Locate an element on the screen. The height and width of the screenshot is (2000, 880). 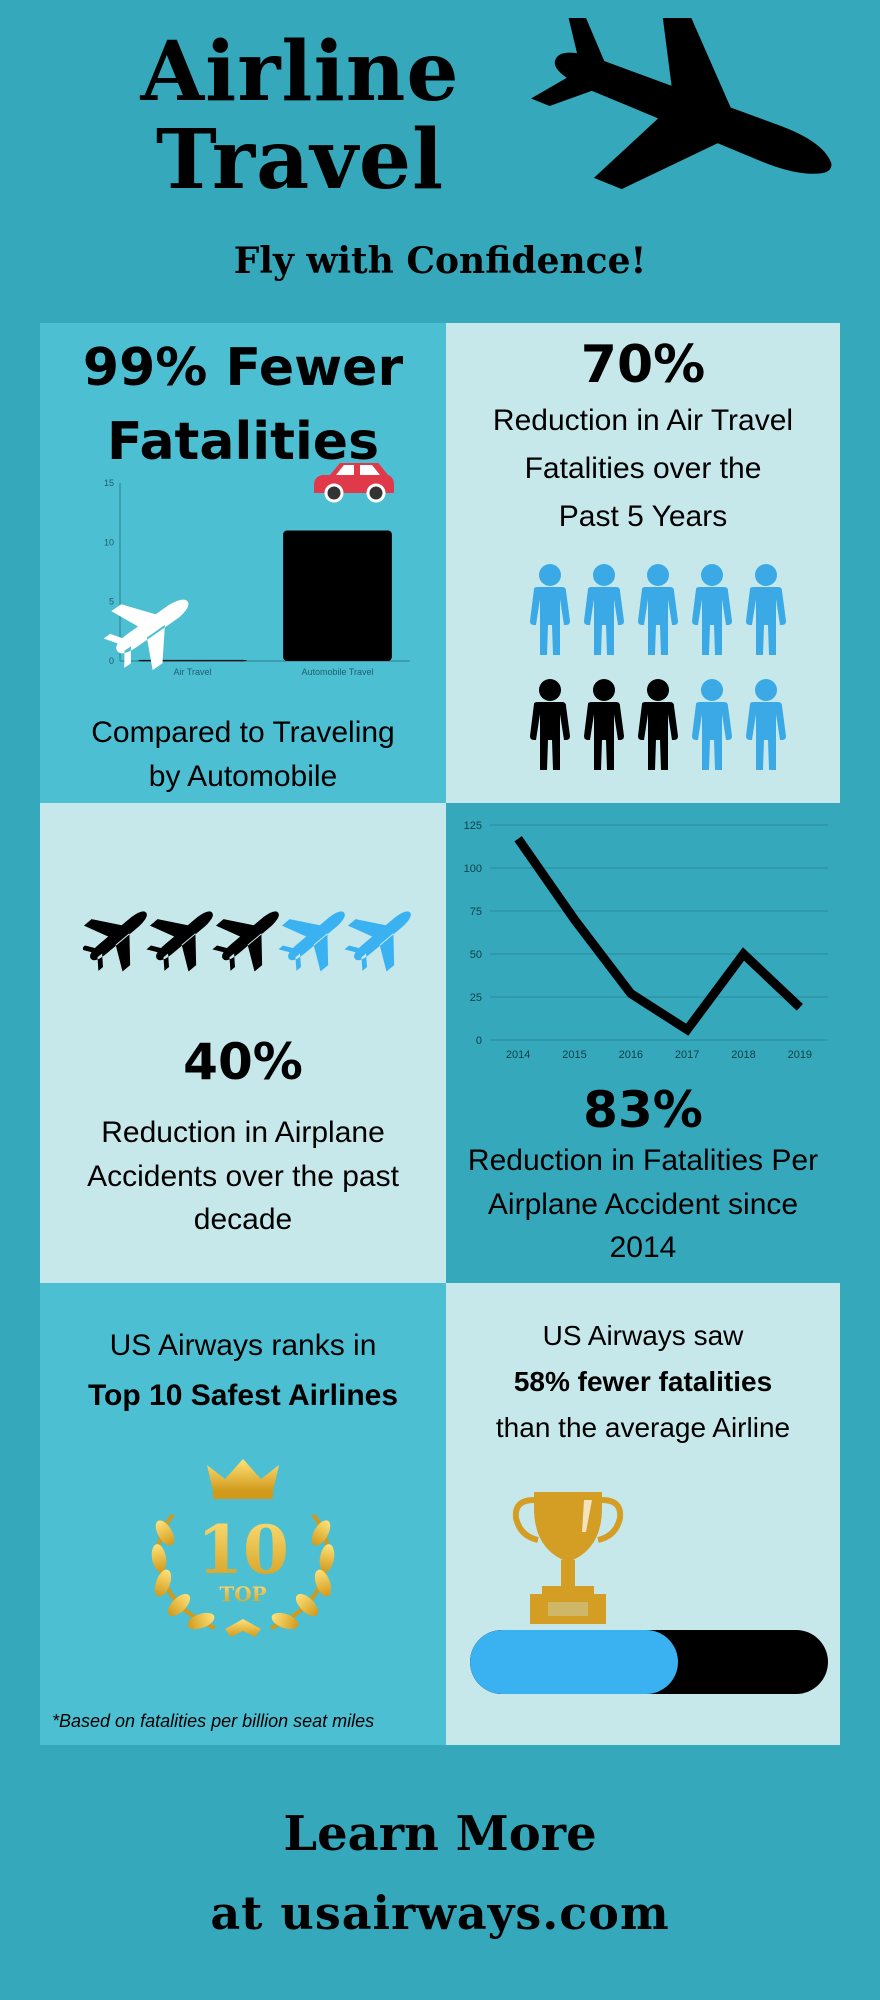
badge-word: TOP is located at coordinates (242, 1594).